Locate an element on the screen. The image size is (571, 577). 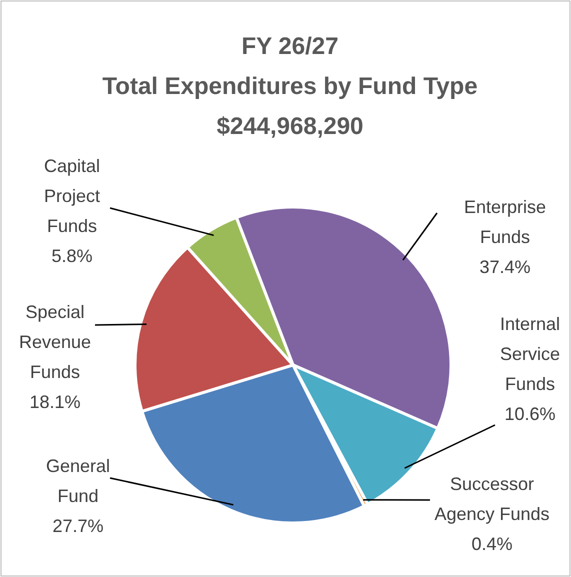
data-label: 10.6% is located at coordinates (530, 414).